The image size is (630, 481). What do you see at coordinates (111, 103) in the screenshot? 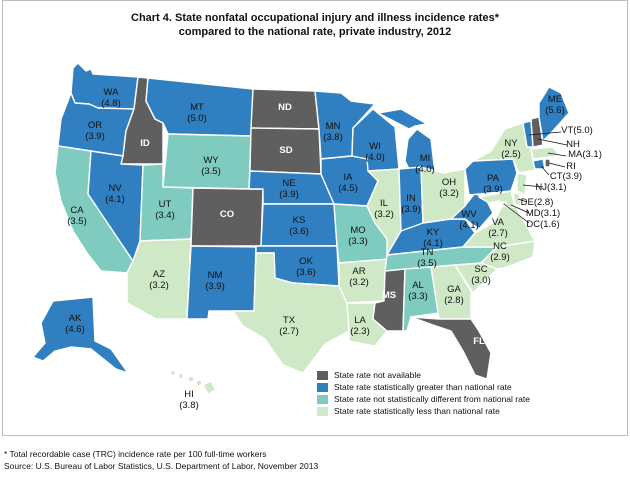
I see `state-rate-wa: (4.8)` at bounding box center [111, 103].